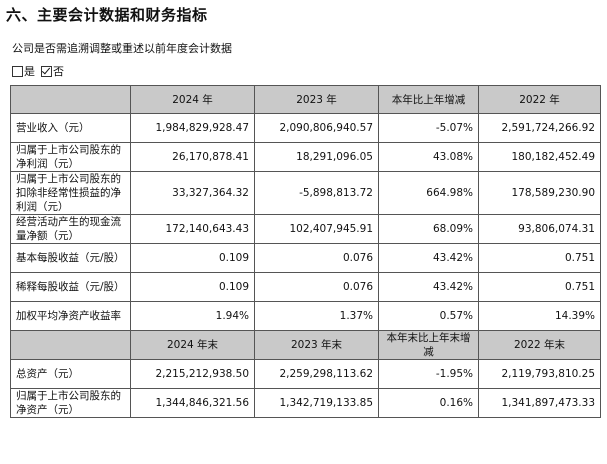 The width and height of the screenshot is (607, 464). Describe the element at coordinates (316, 193) in the screenshot. I see `cell-2023: -5,898,813.72` at that location.